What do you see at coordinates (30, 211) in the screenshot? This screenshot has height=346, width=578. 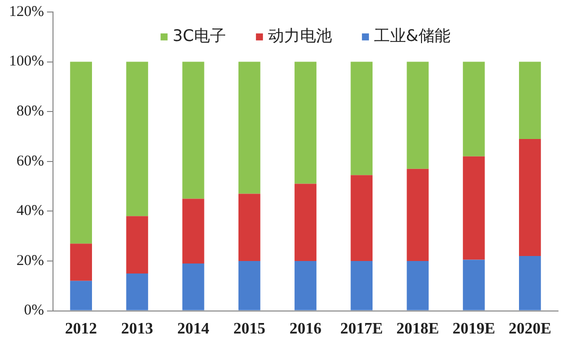 I see `y-tick-label: 40%` at bounding box center [30, 211].